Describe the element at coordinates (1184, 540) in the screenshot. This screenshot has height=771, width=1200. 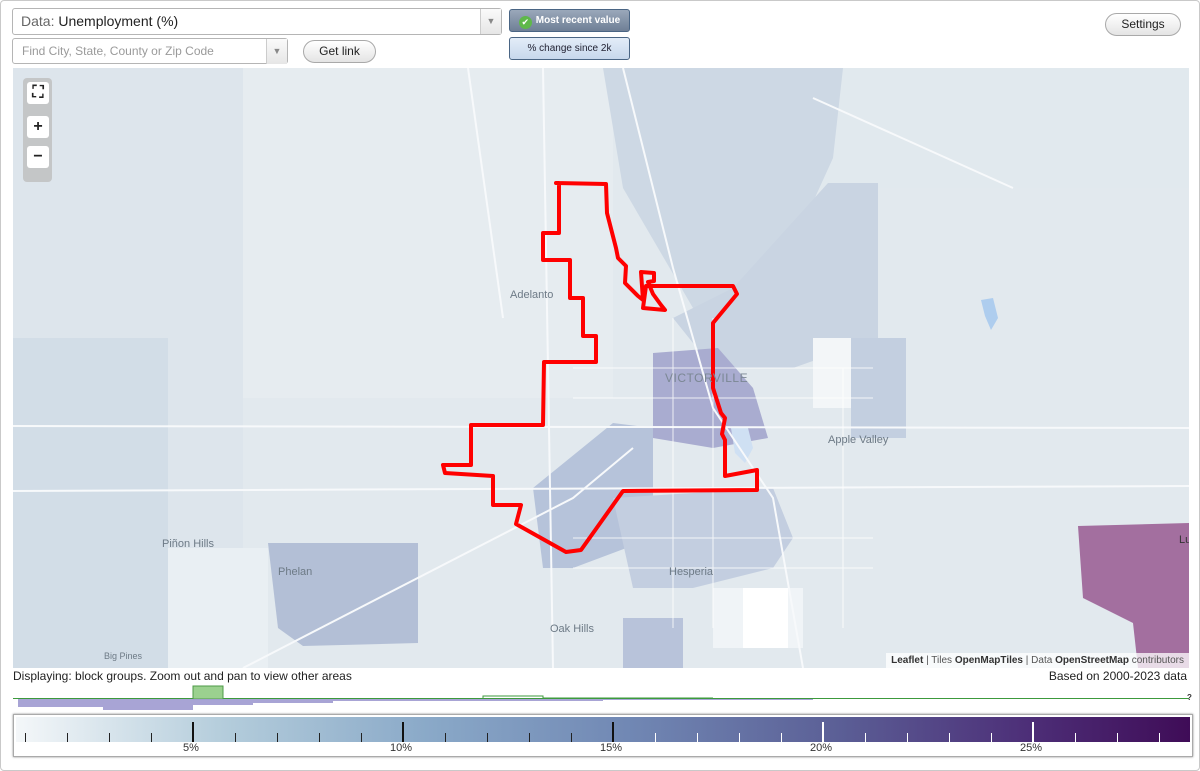
I see `label-lucerne: Lu` at that location.